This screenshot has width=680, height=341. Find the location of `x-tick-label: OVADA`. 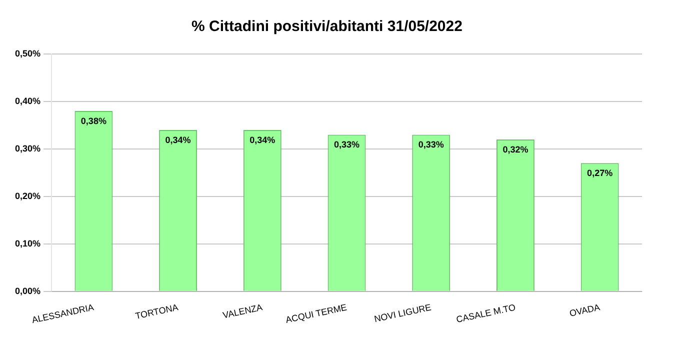

x-tick-label: OVADA is located at coordinates (584, 310).